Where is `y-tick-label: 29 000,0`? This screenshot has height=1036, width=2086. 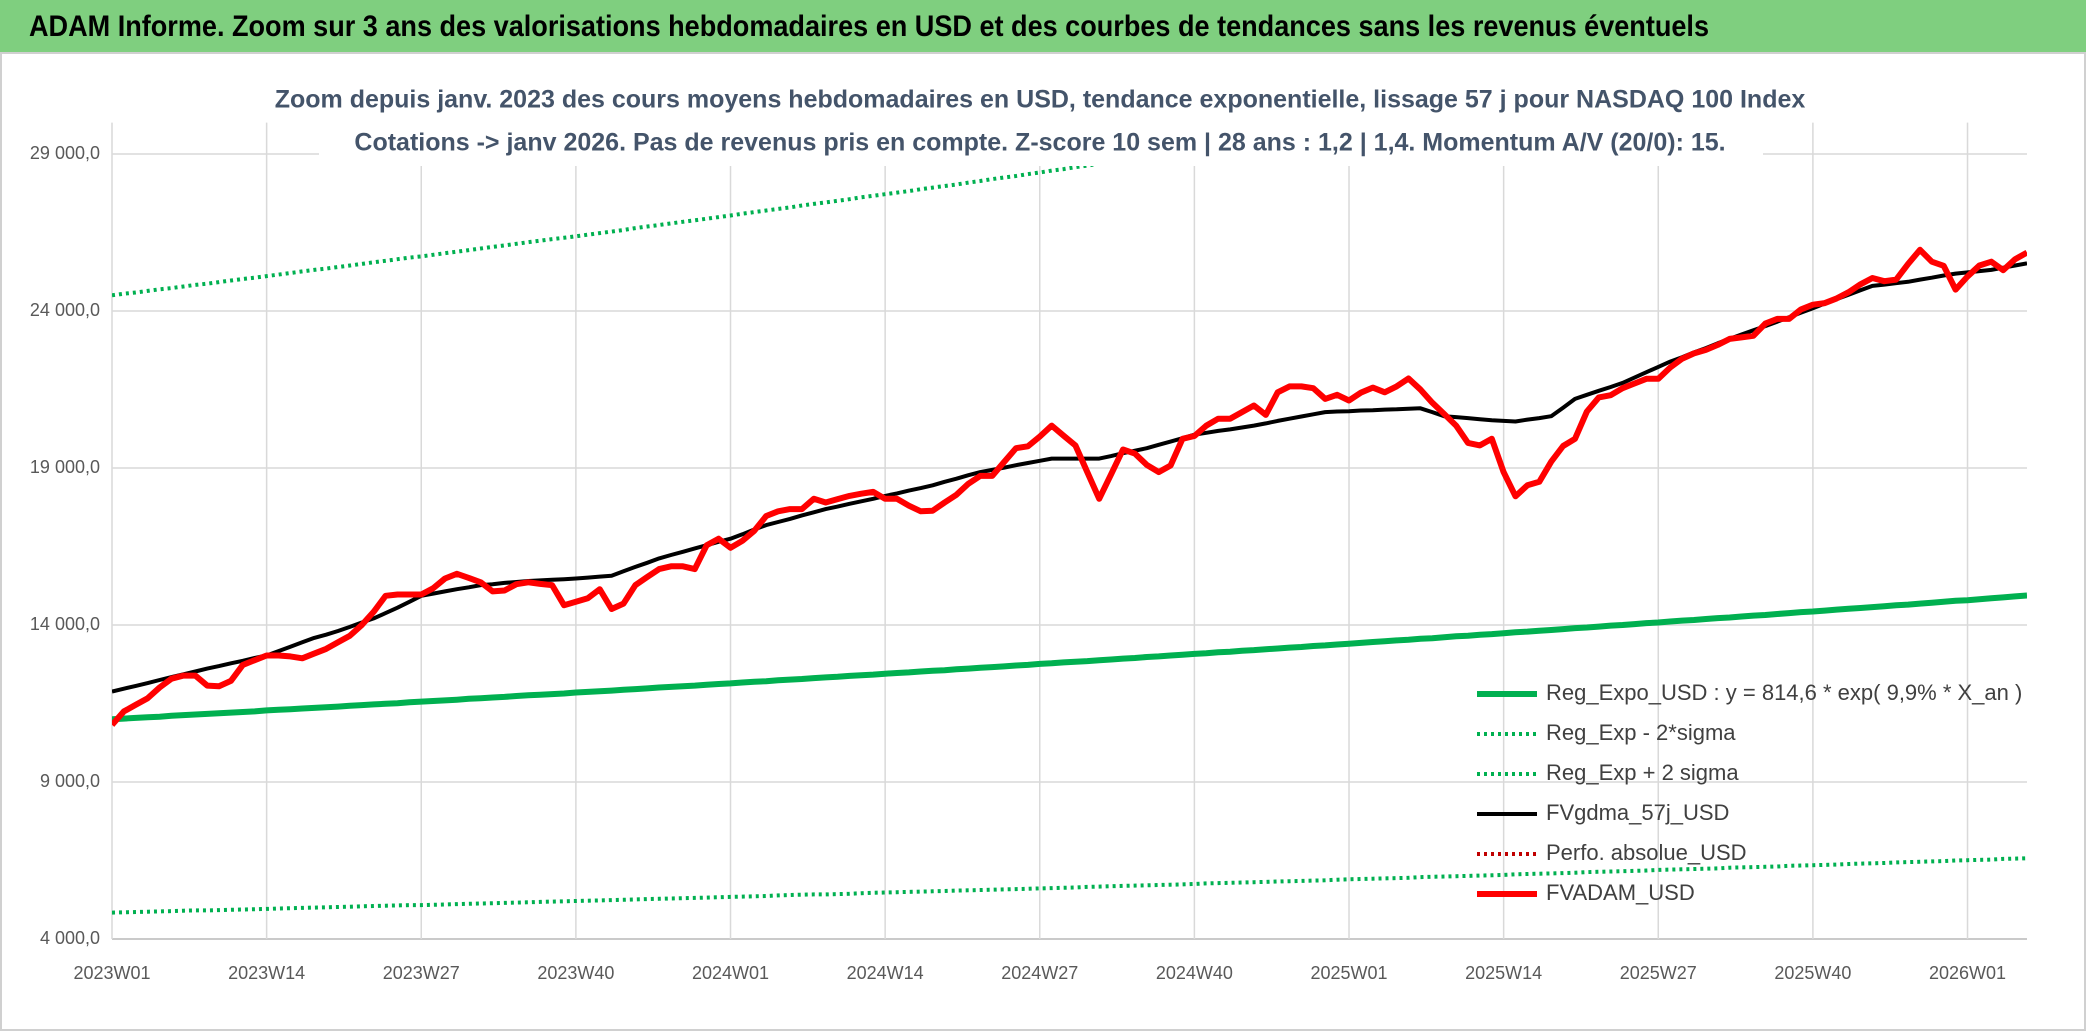 y-tick-label: 29 000,0 is located at coordinates (65, 153).